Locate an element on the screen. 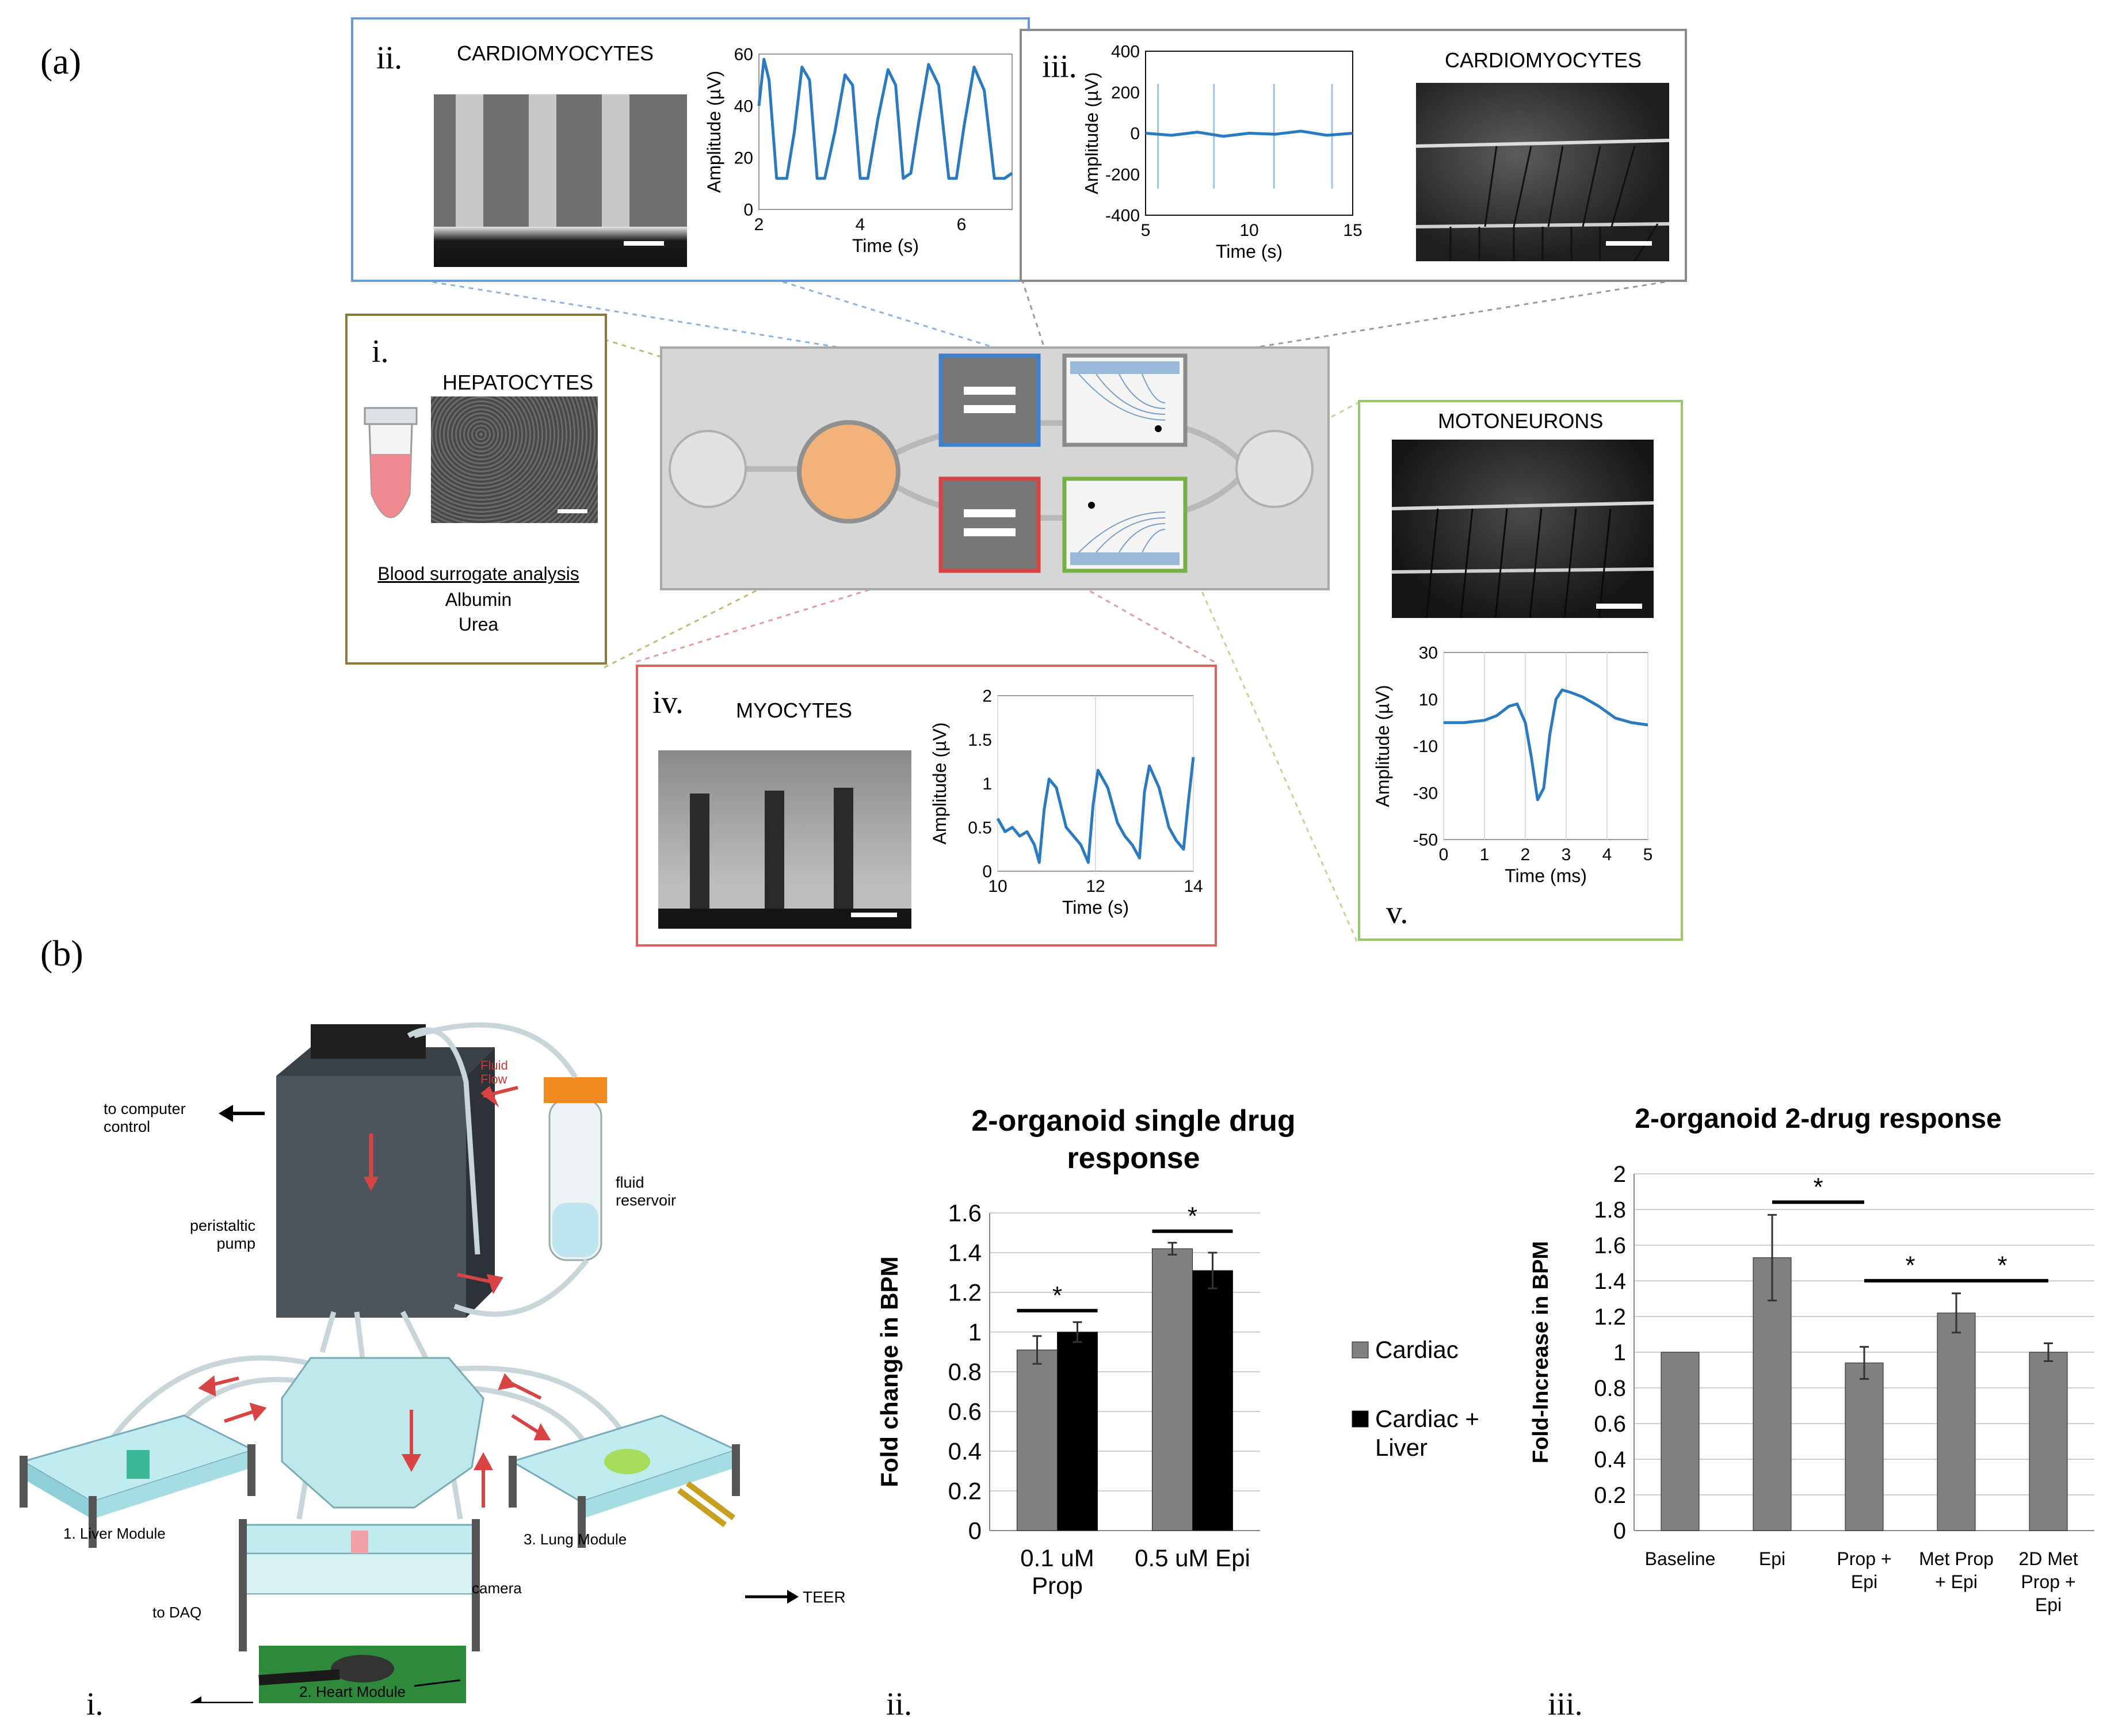 Image resolution: width=2122 pixels, height=1736 pixels. panel-a-v-roman: v. is located at coordinates (1397, 912).